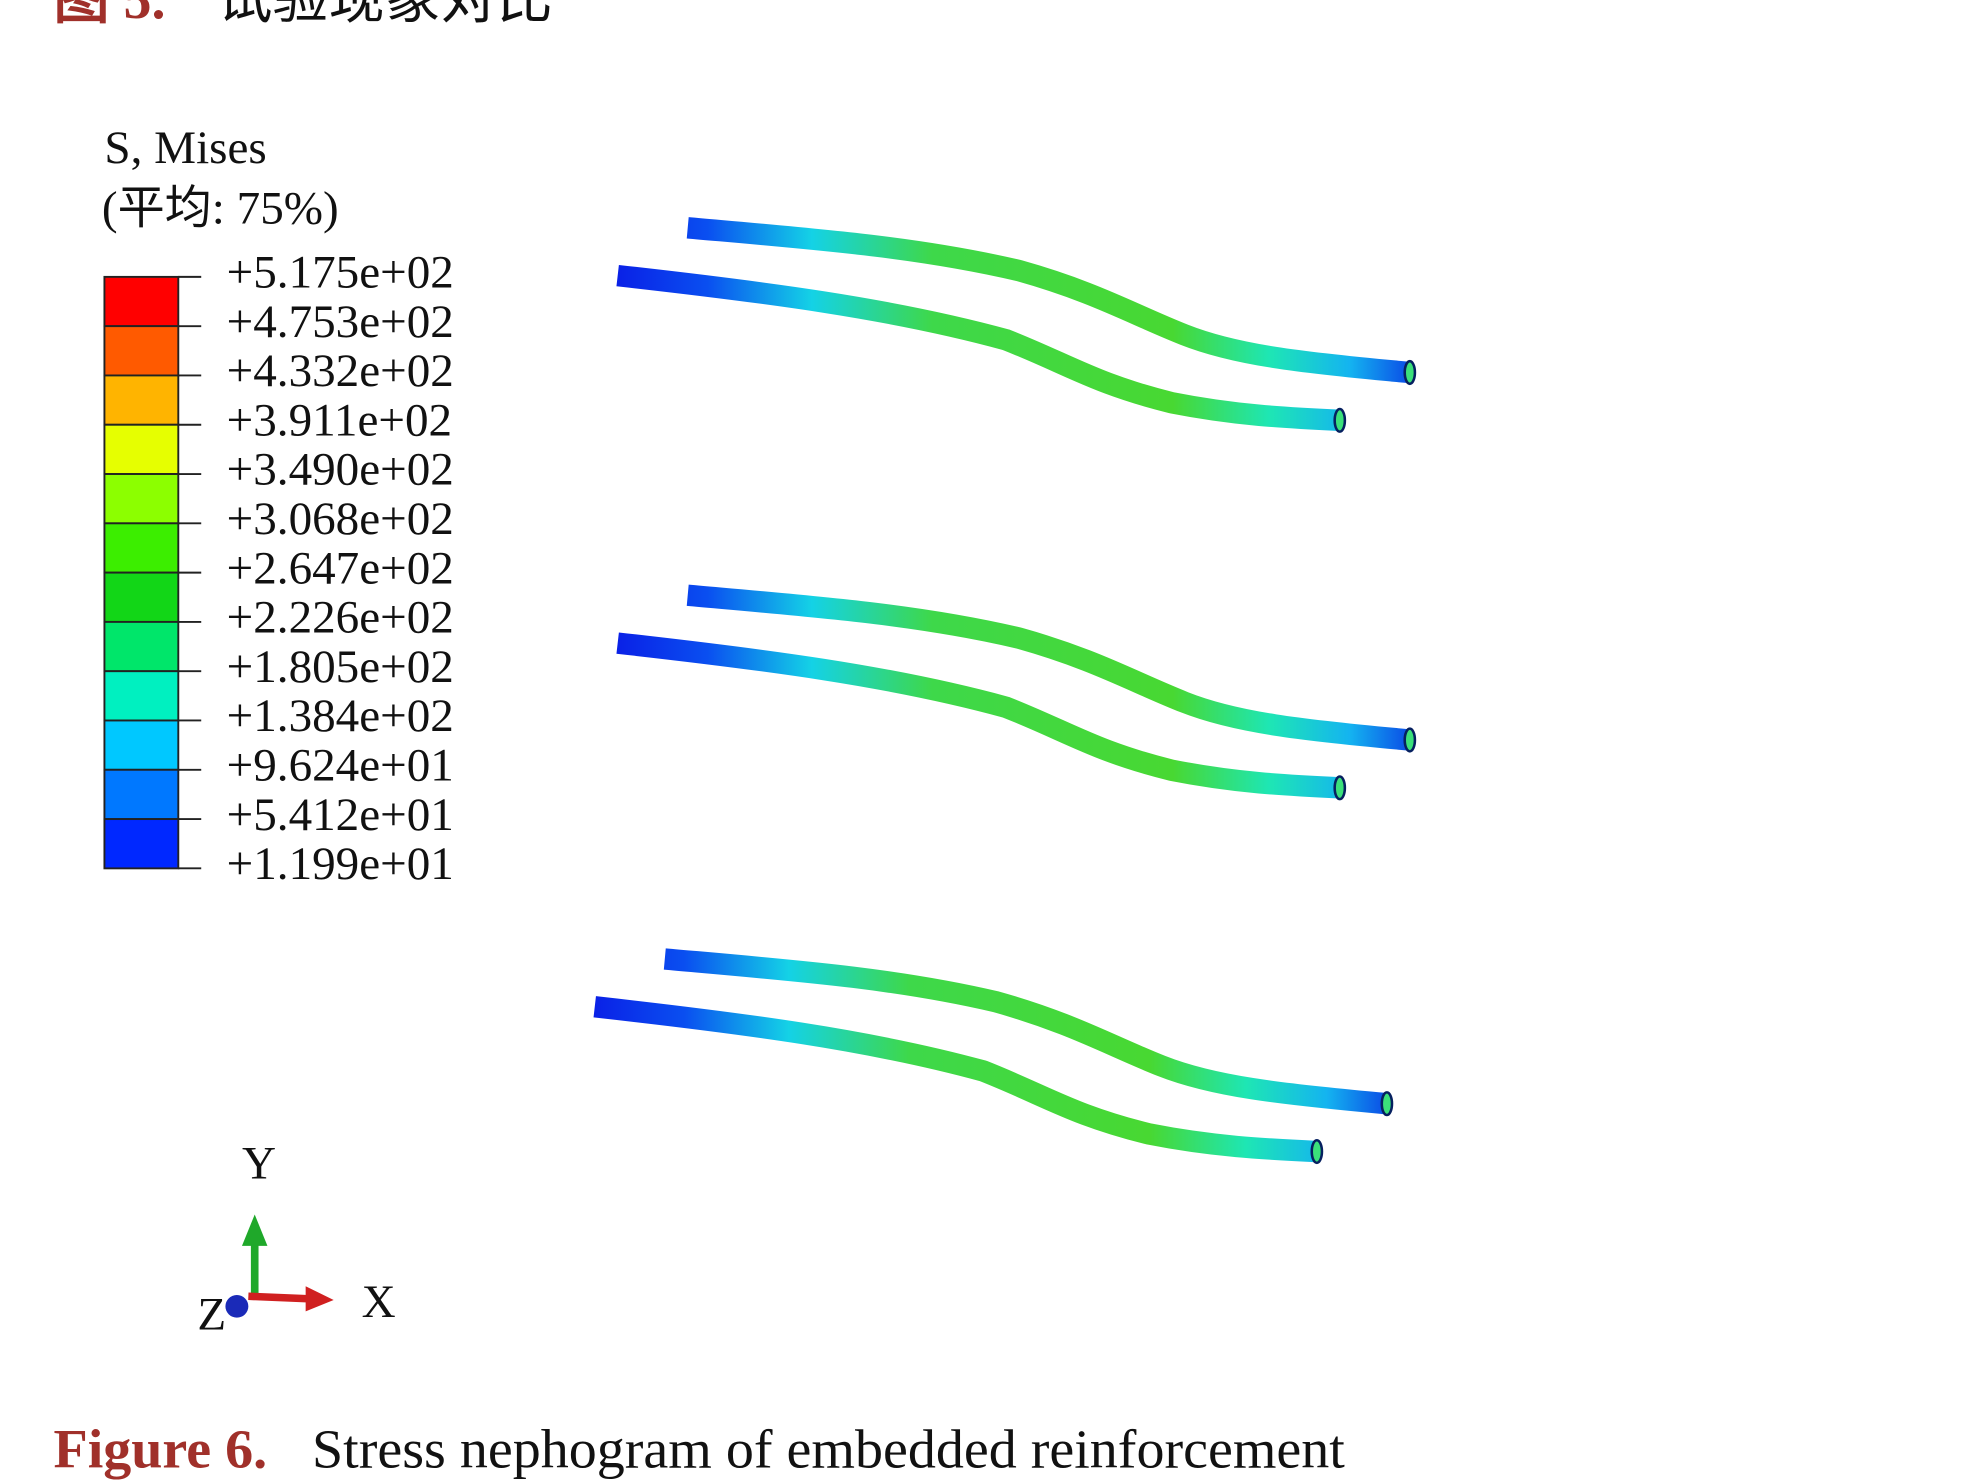 This screenshot has width=1974, height=1480. I want to click on prev-figure-number: 图 5., so click(109, 15).